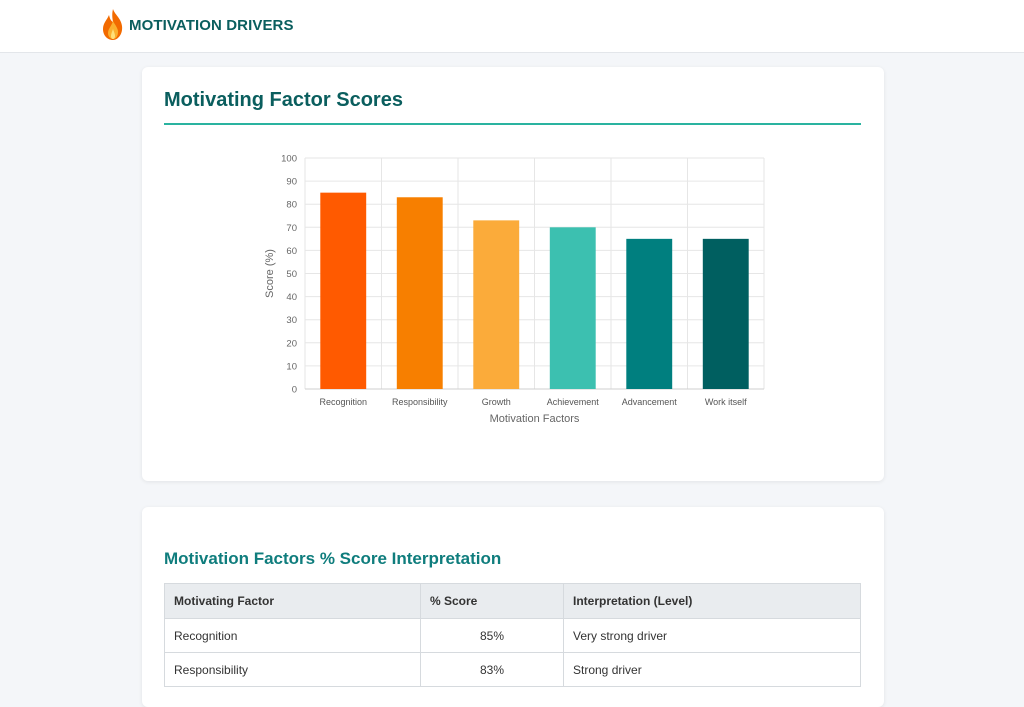 The image size is (1024, 707). I want to click on y-tick-label: 90, so click(291, 182).